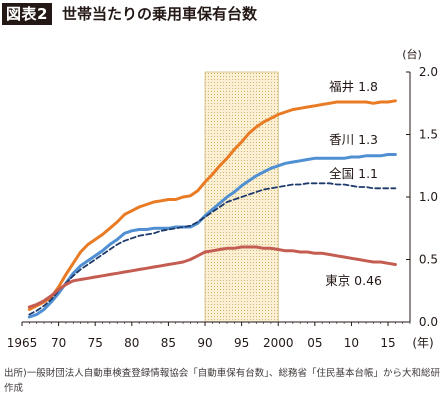 Image resolution: width=445 pixels, height=400 pixels. I want to click on figure-header: 図表2 世帯当たりの乗用車保有台数, so click(222, 14).